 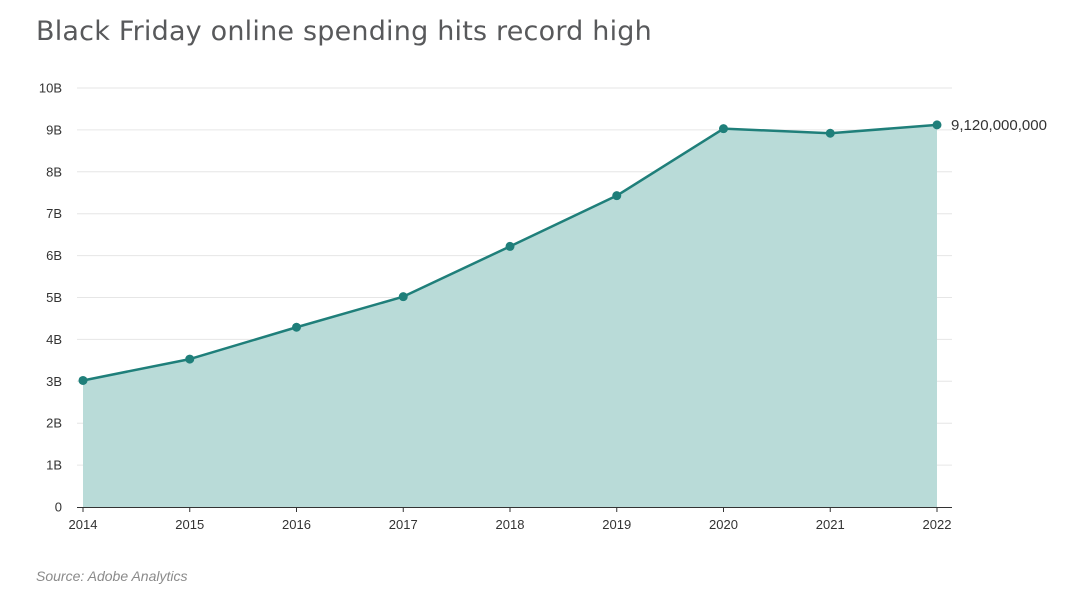 What do you see at coordinates (54, 213) in the screenshot?
I see `y-tick-label: 7B` at bounding box center [54, 213].